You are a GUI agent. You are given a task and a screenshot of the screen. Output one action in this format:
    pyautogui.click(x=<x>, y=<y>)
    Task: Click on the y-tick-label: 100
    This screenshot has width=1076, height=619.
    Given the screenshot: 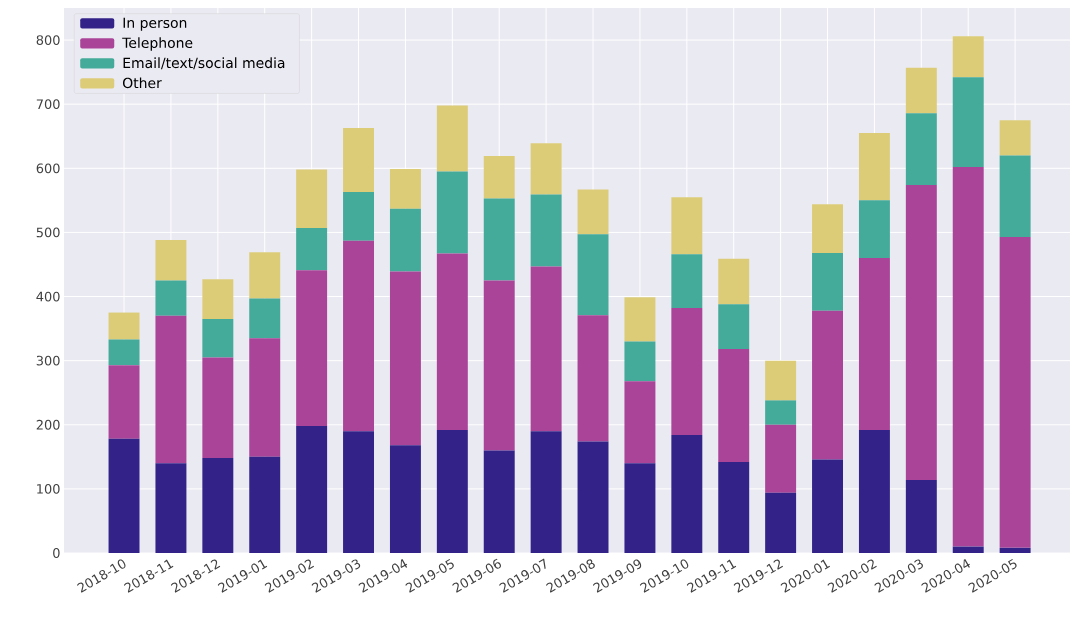 What is the action you would take?
    pyautogui.click(x=48, y=488)
    